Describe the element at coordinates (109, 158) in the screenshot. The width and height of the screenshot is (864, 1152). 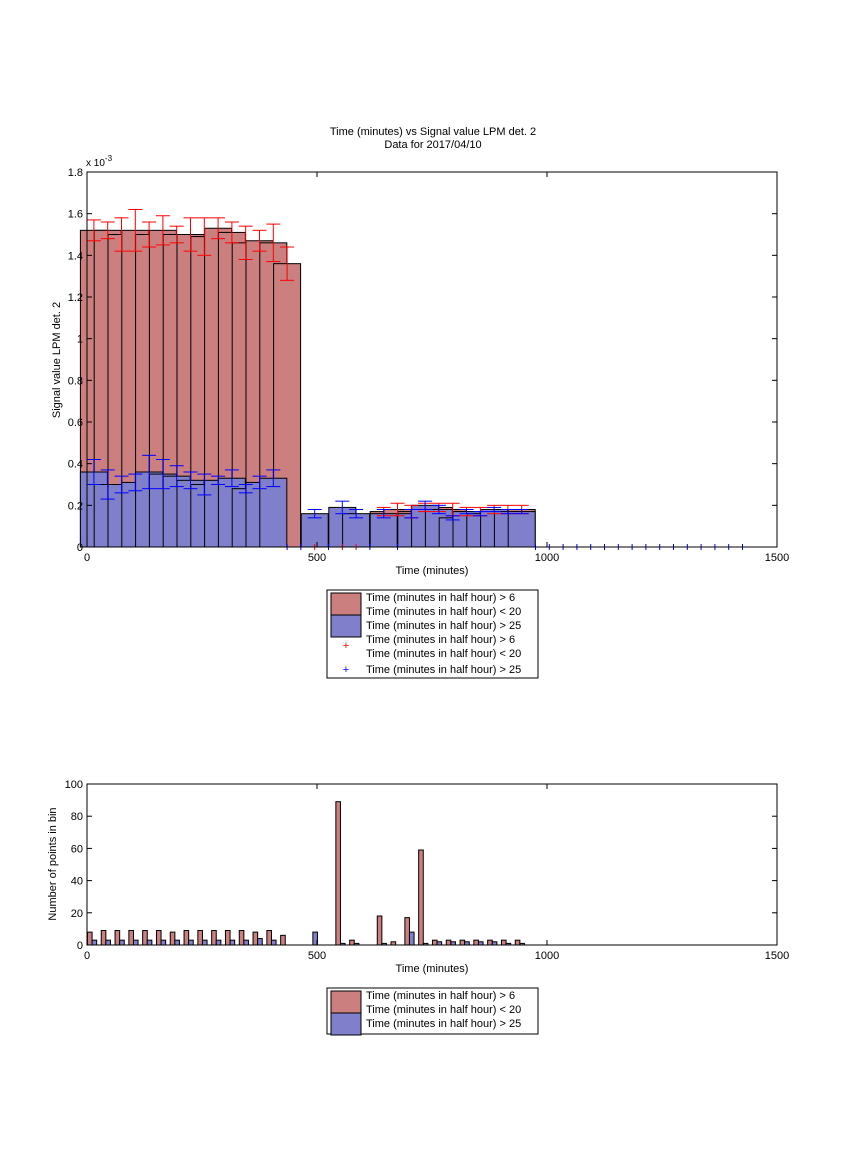
I see `chart-1-exponent-power: -3` at that location.